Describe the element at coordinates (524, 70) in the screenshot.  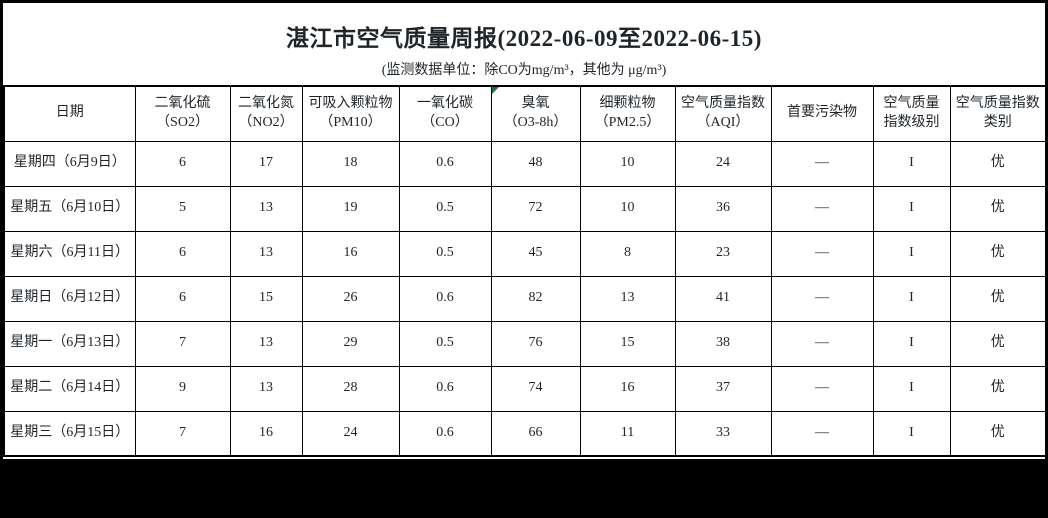
I see `page-subtitle: (监测数据单位：除CO为mg/m³，其他为 μg/m³)` at that location.